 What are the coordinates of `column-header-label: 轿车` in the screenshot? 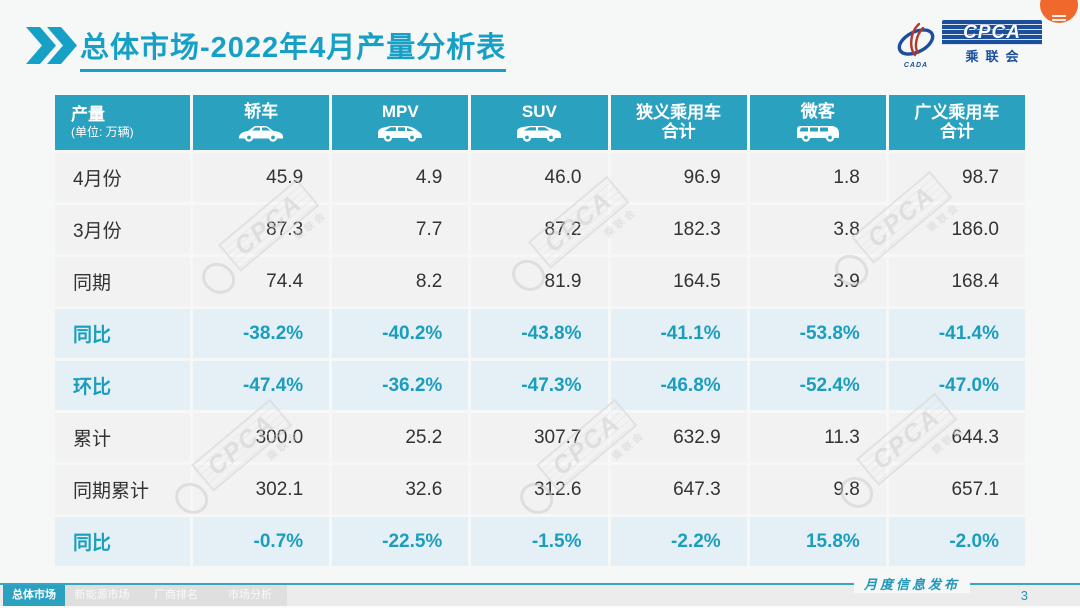 It's located at (261, 111).